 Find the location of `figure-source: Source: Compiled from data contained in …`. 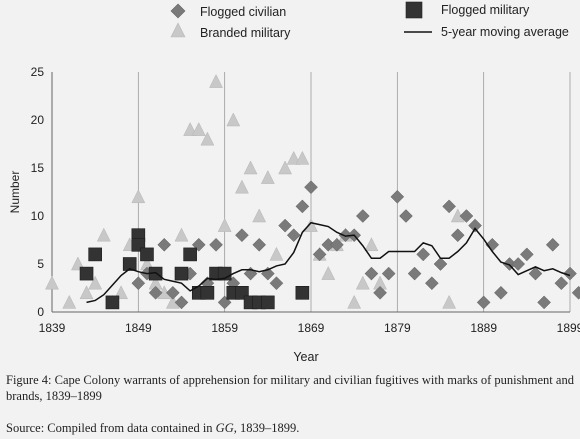

figure-source: Source: Compiled from data contained in … is located at coordinates (290, 428).